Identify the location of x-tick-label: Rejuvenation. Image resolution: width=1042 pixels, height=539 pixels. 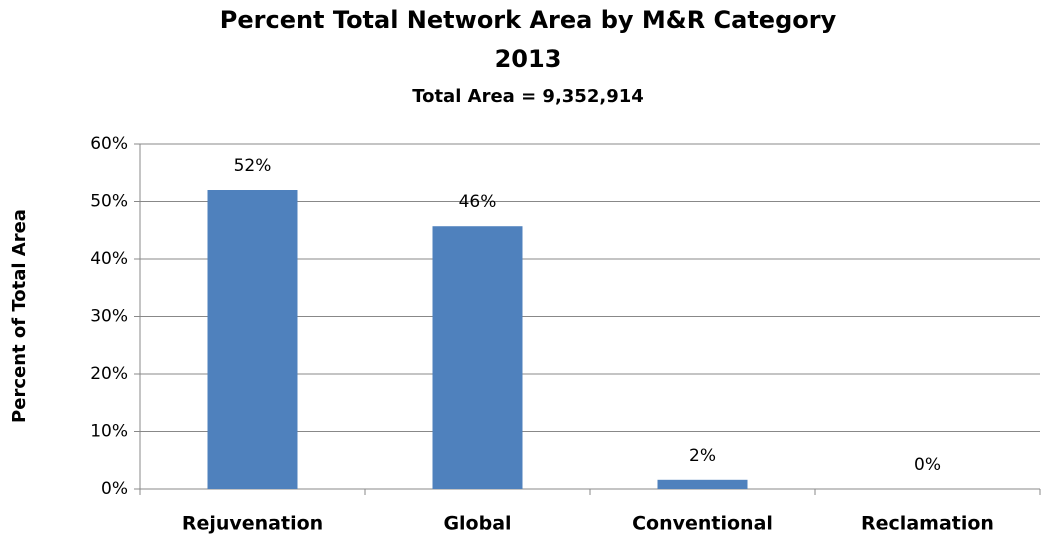
(252, 524).